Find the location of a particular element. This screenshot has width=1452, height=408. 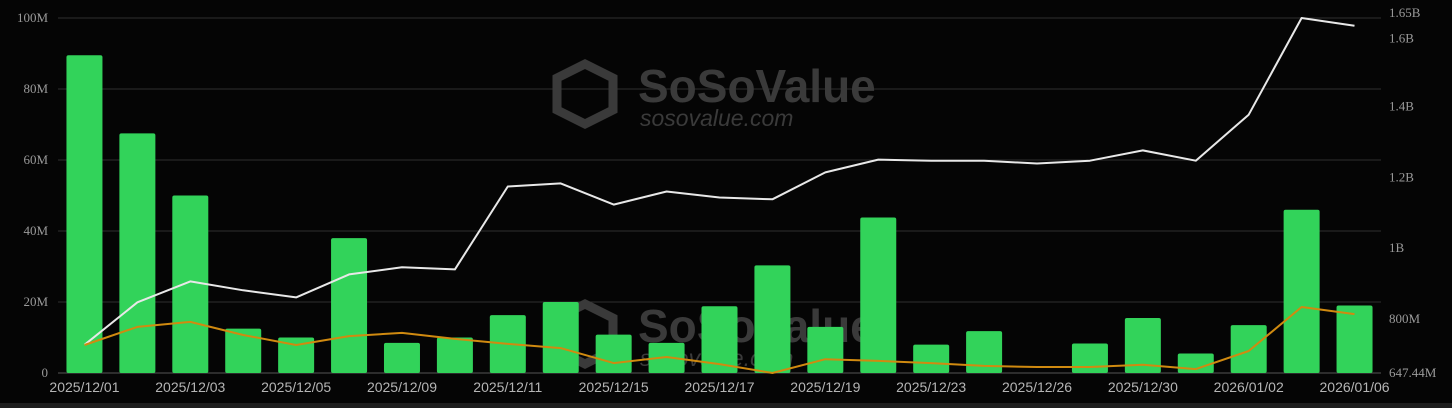

x-tick-label: 2026/01/06 is located at coordinates (1355, 387).